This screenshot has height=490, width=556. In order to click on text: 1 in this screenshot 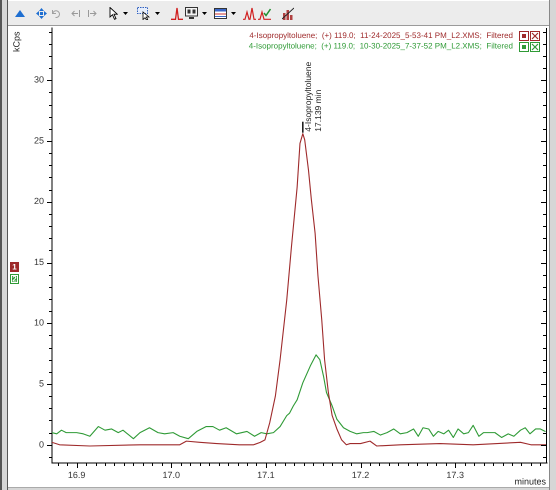, I will do `click(15, 267)`.